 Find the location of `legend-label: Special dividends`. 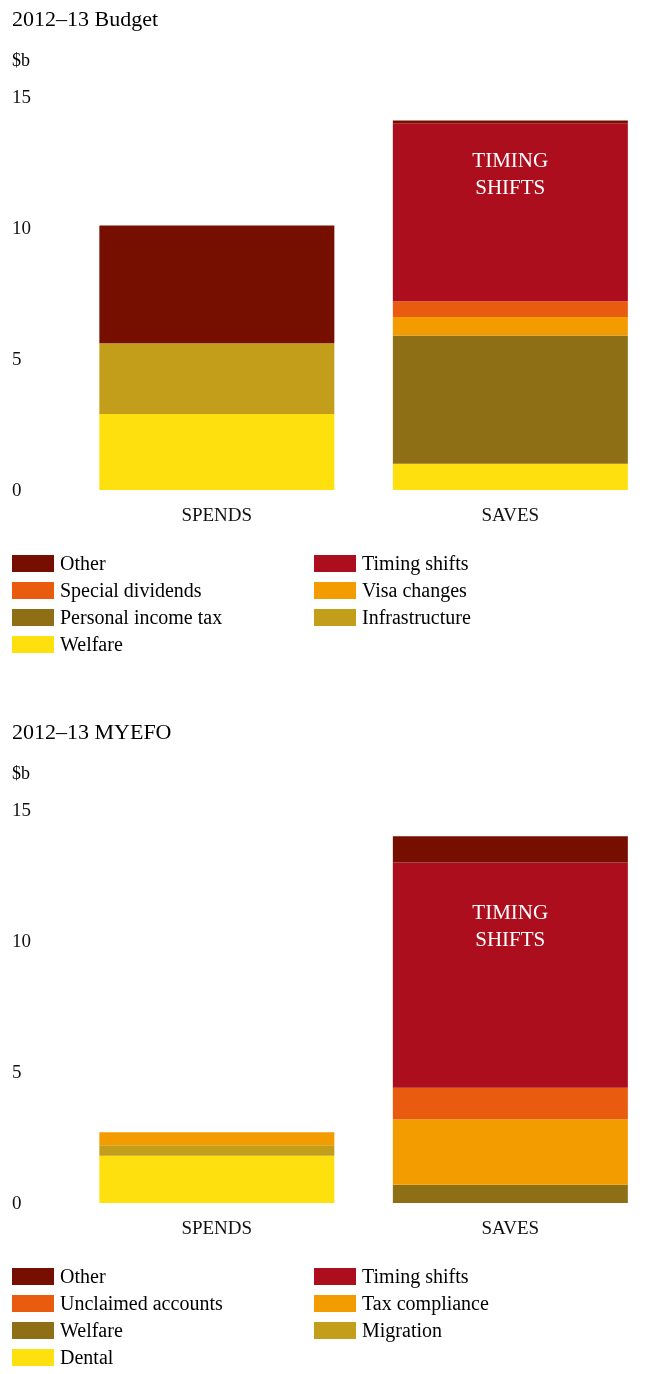

legend-label: Special dividends is located at coordinates (131, 590).